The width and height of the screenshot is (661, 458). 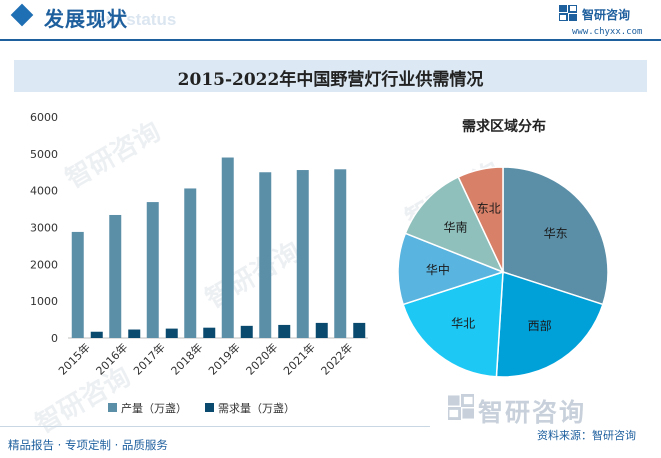 What do you see at coordinates (215, 426) in the screenshot?
I see `footer-divider` at bounding box center [215, 426].